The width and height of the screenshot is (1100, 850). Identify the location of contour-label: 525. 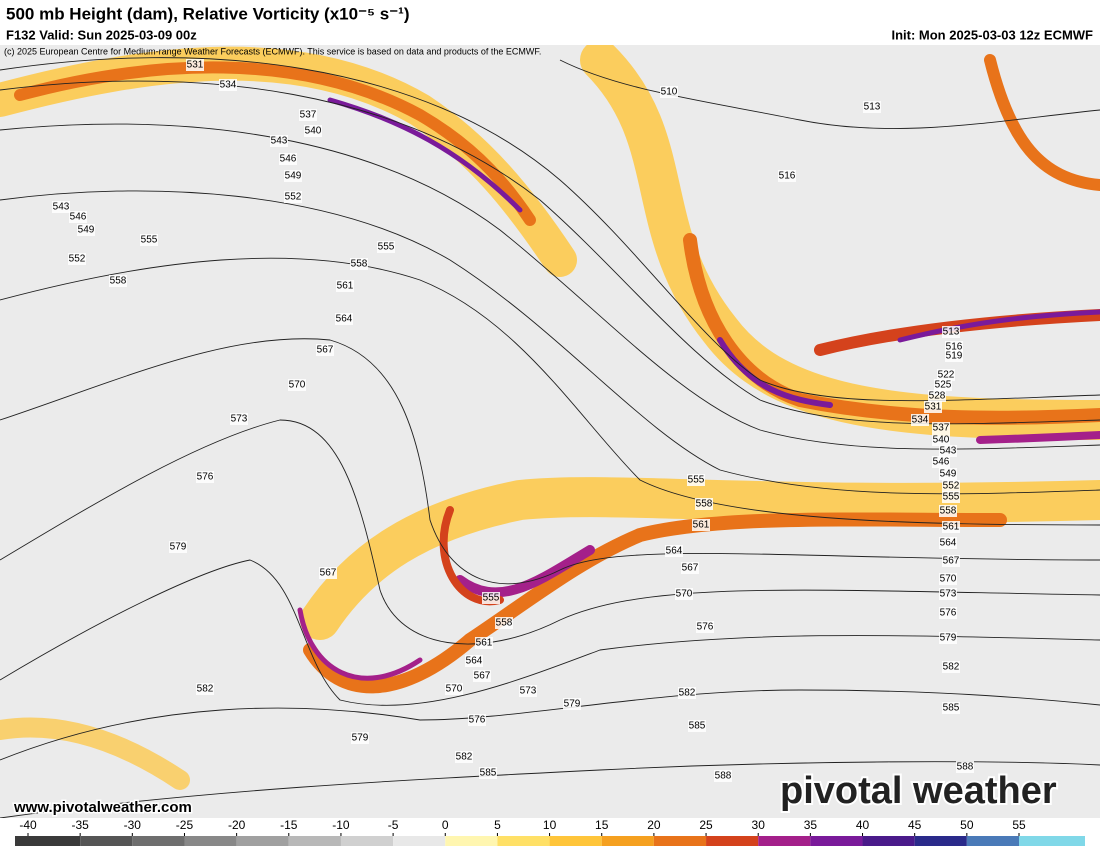
(943, 385).